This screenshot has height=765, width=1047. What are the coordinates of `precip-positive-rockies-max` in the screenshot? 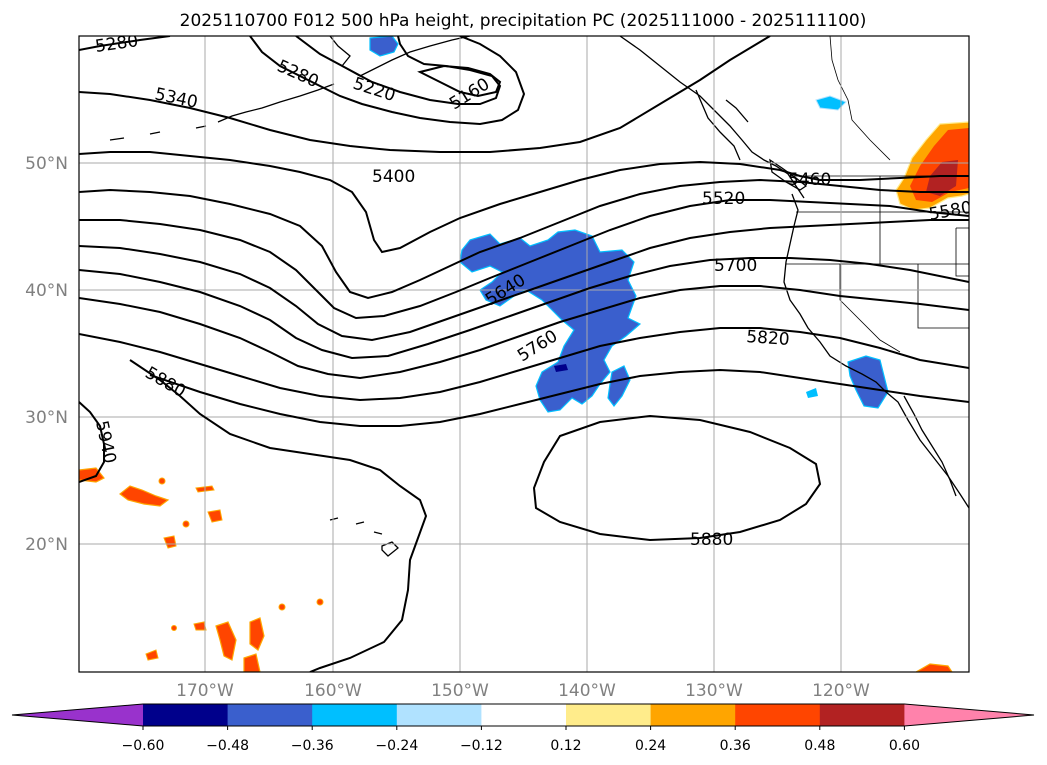 It's located at (942, 178).